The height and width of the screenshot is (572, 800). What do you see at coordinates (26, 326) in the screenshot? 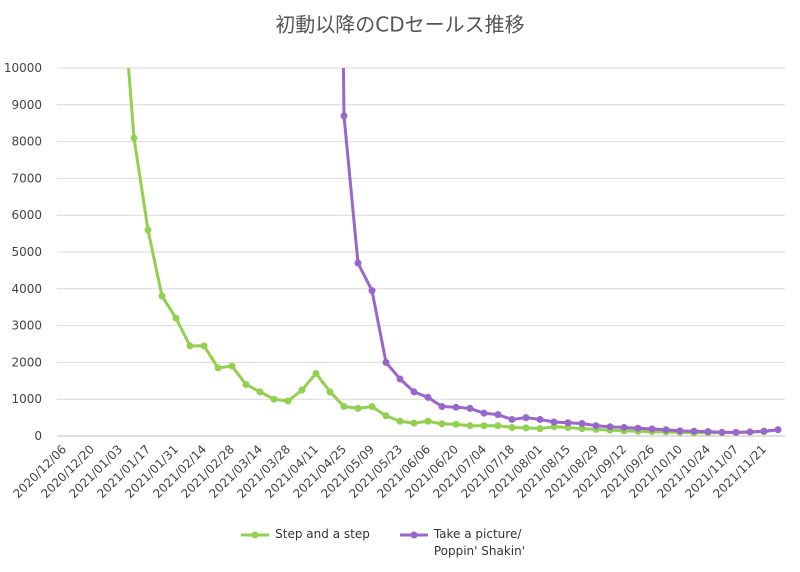
I see `y-tick-label: 3000` at bounding box center [26, 326].